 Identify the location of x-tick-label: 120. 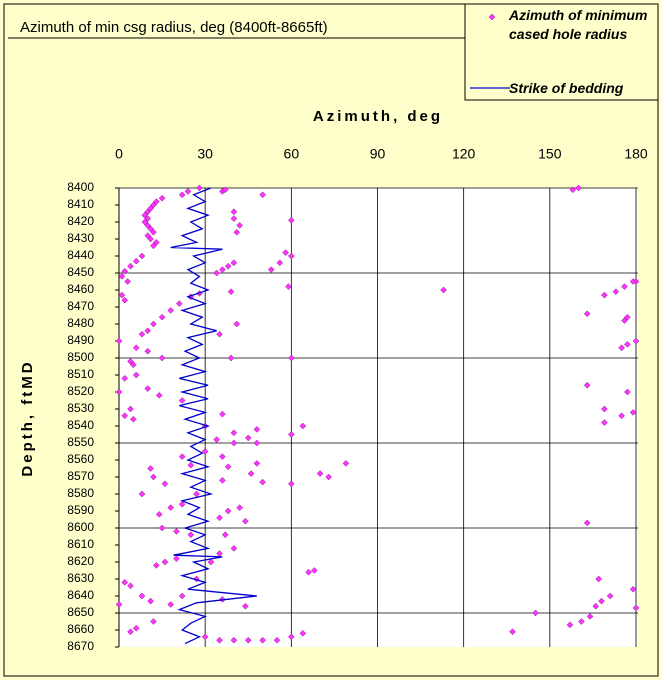
(464, 154).